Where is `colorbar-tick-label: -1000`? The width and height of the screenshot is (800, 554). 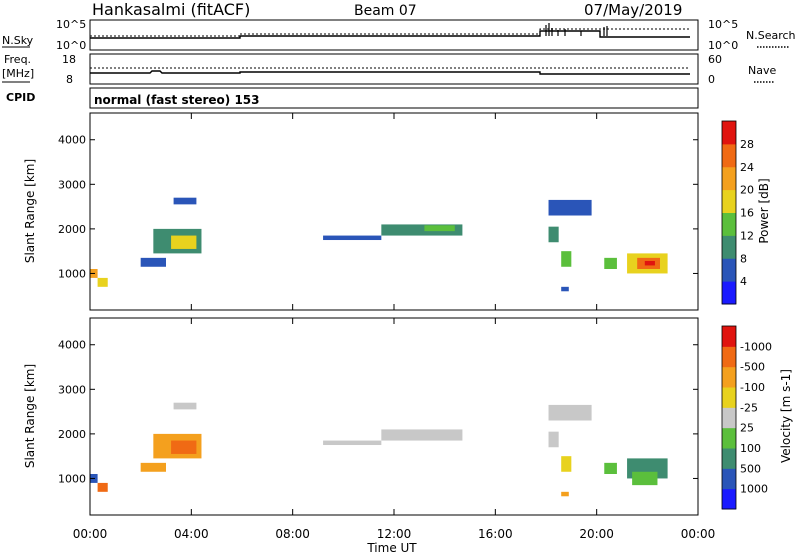 colorbar-tick-label: -1000 is located at coordinates (756, 346).